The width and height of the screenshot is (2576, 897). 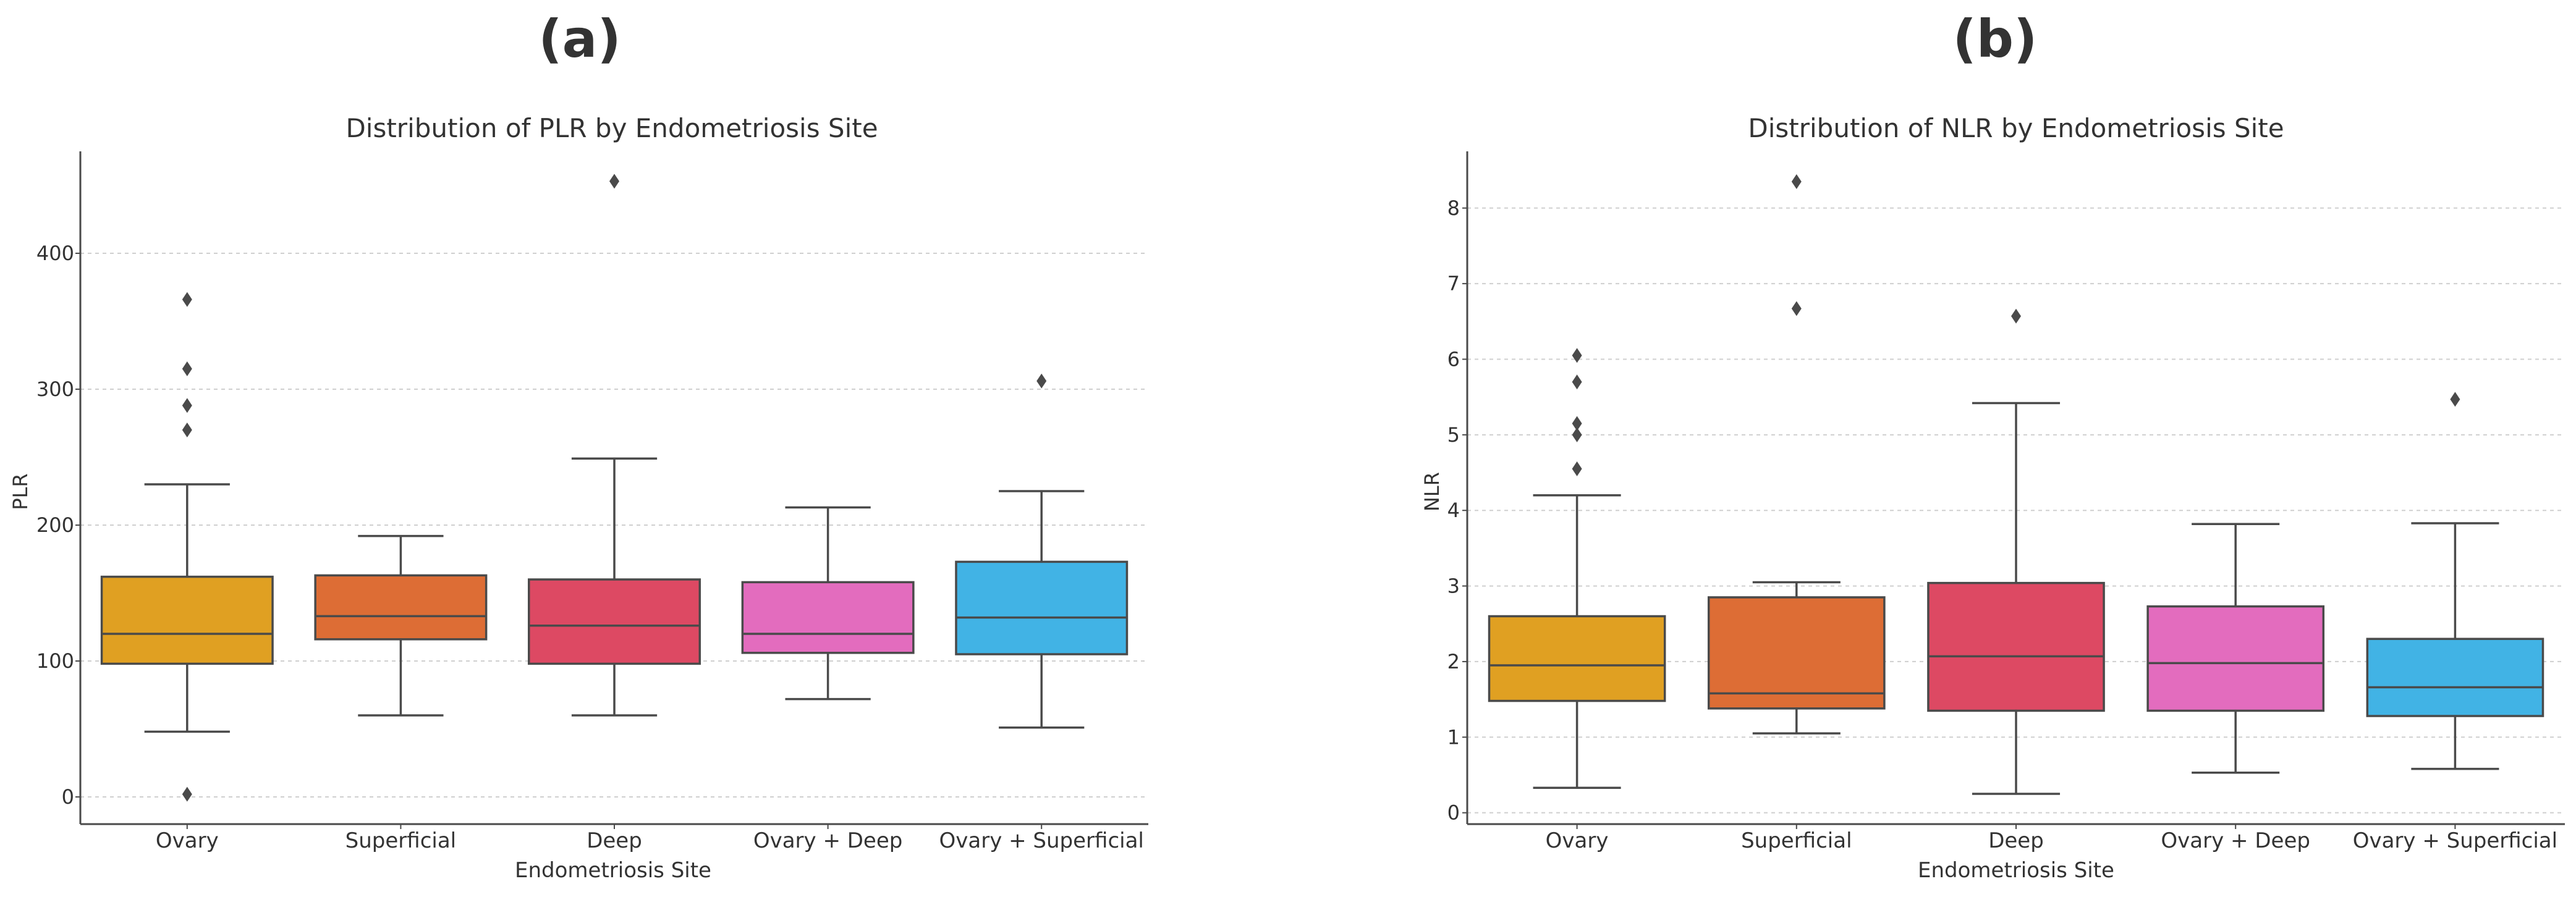 What do you see at coordinates (1577, 840) in the screenshot?
I see `panel-b-x-tick-label: Ovary` at bounding box center [1577, 840].